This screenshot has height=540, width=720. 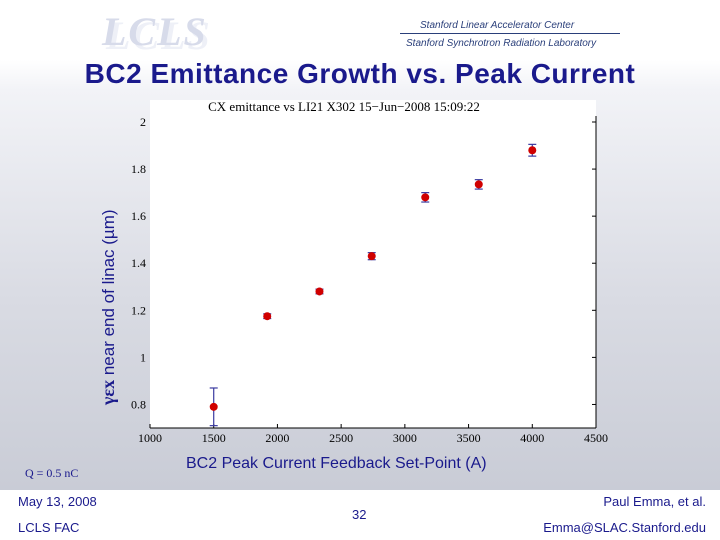 I want to click on x-axis-label: BC2 Peak Current Feedback Set-Point (A), so click(x=336, y=463).